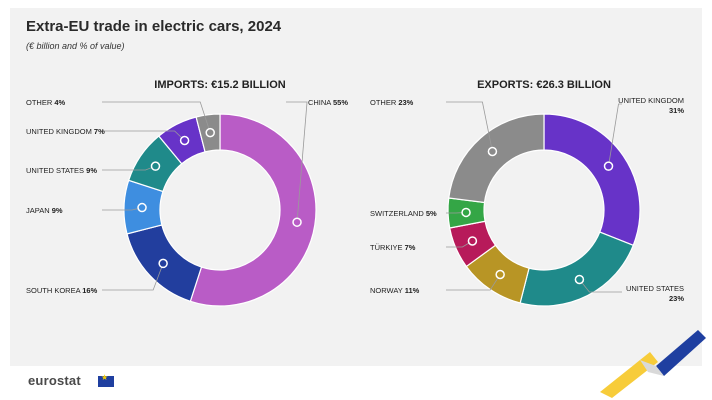 The height and width of the screenshot is (400, 712). What do you see at coordinates (579, 279) in the screenshot?
I see `exports-marker-united-states` at bounding box center [579, 279].